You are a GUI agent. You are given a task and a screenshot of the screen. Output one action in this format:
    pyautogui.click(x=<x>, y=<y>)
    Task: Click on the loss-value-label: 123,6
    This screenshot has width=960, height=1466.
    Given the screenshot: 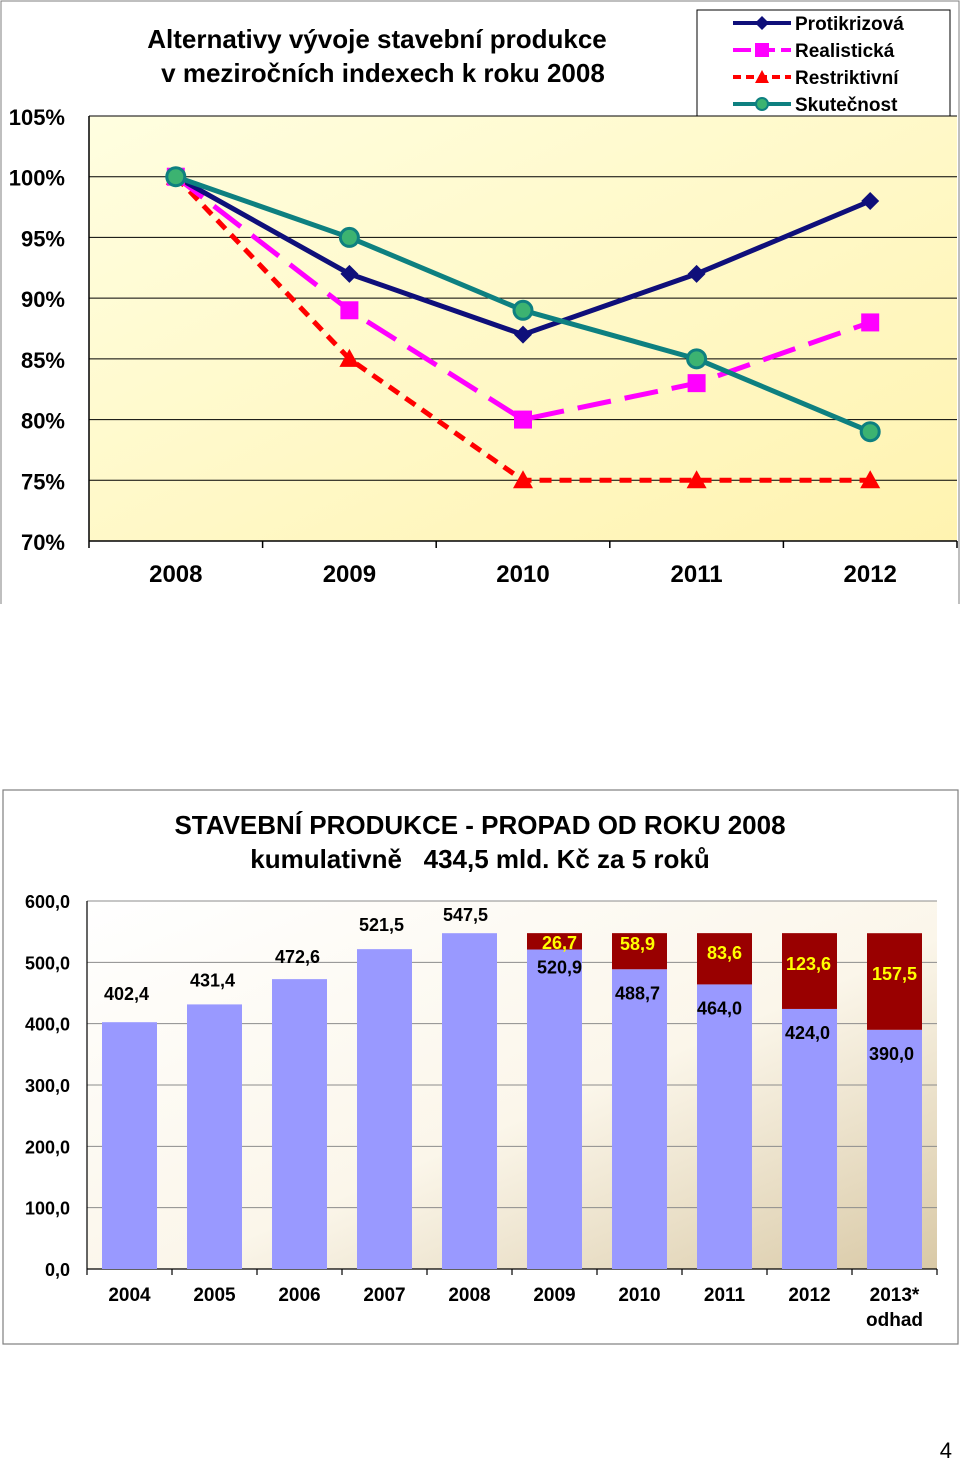 What is the action you would take?
    pyautogui.click(x=808, y=964)
    